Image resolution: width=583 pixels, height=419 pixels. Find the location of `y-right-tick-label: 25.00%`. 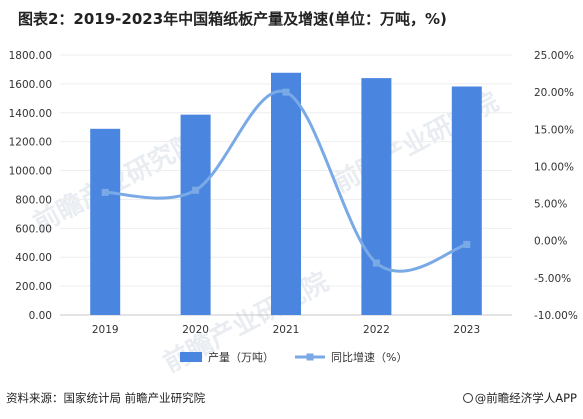

y-right-tick-label: 25.00% is located at coordinates (554, 56).